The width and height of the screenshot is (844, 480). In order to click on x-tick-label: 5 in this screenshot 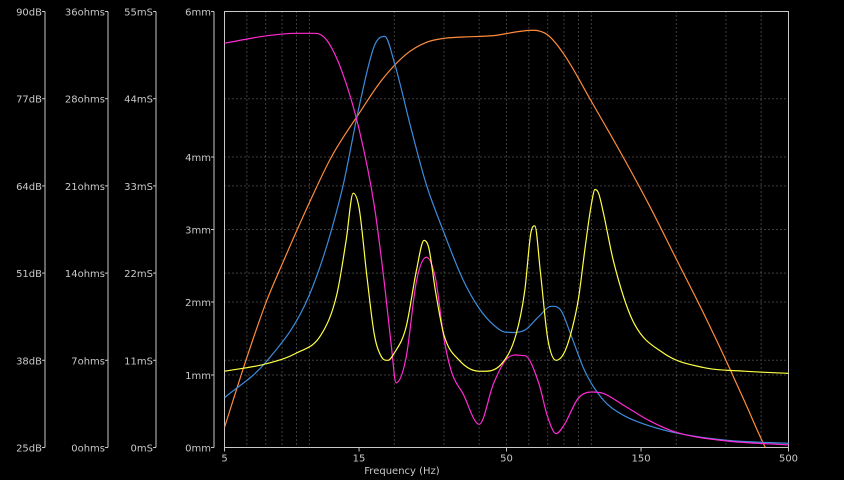, I will do `click(224, 459)`.